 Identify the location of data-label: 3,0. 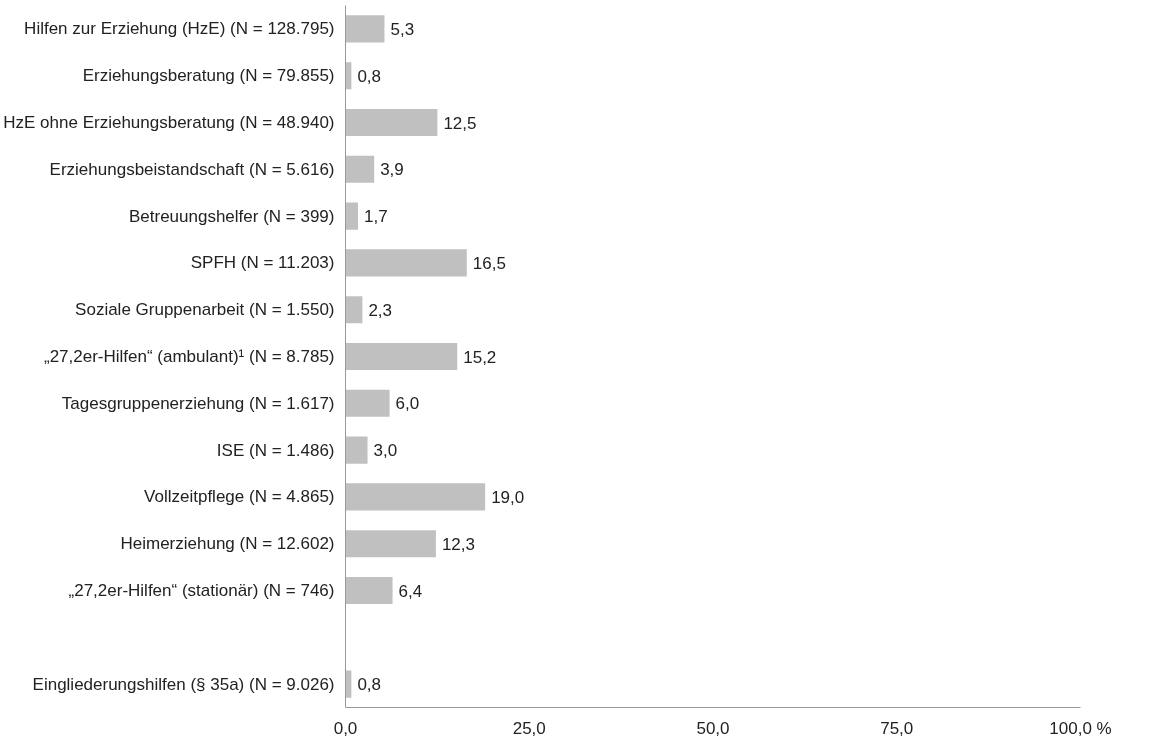
(385, 451).